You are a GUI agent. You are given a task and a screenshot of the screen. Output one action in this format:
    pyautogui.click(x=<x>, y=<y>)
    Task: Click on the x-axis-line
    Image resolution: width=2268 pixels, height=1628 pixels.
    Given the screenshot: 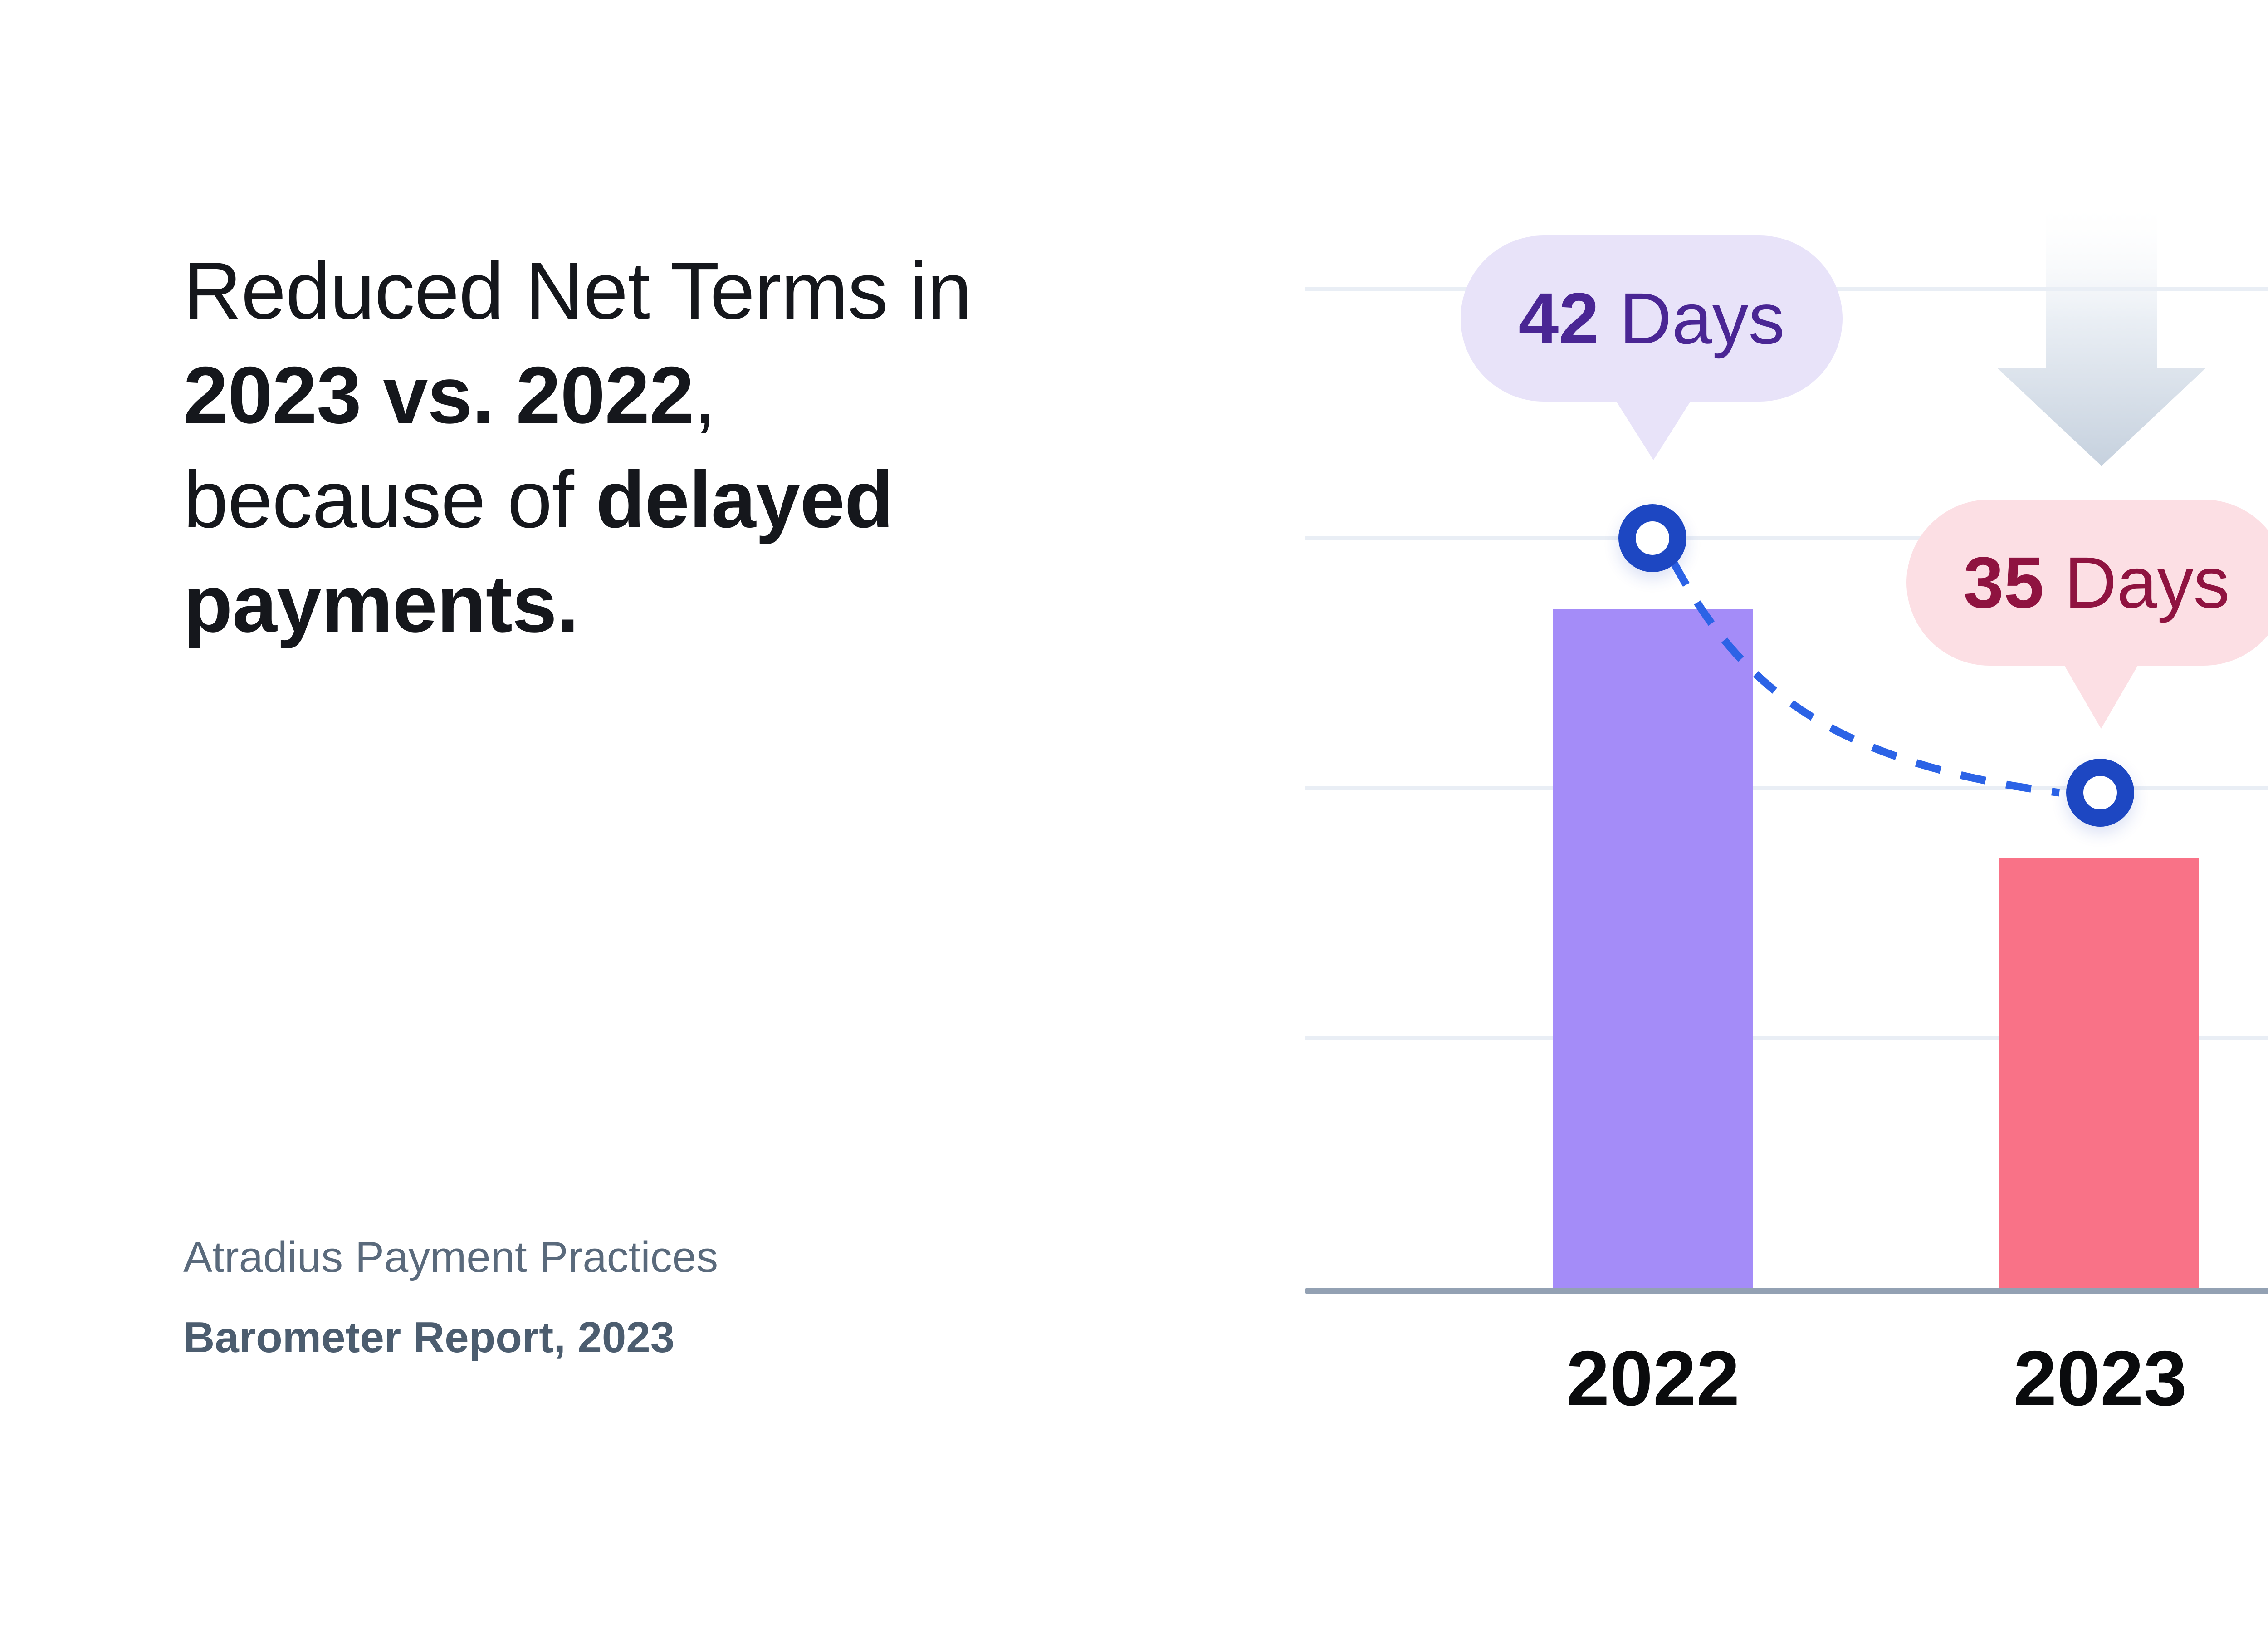 What is the action you would take?
    pyautogui.click(x=1787, y=1291)
    